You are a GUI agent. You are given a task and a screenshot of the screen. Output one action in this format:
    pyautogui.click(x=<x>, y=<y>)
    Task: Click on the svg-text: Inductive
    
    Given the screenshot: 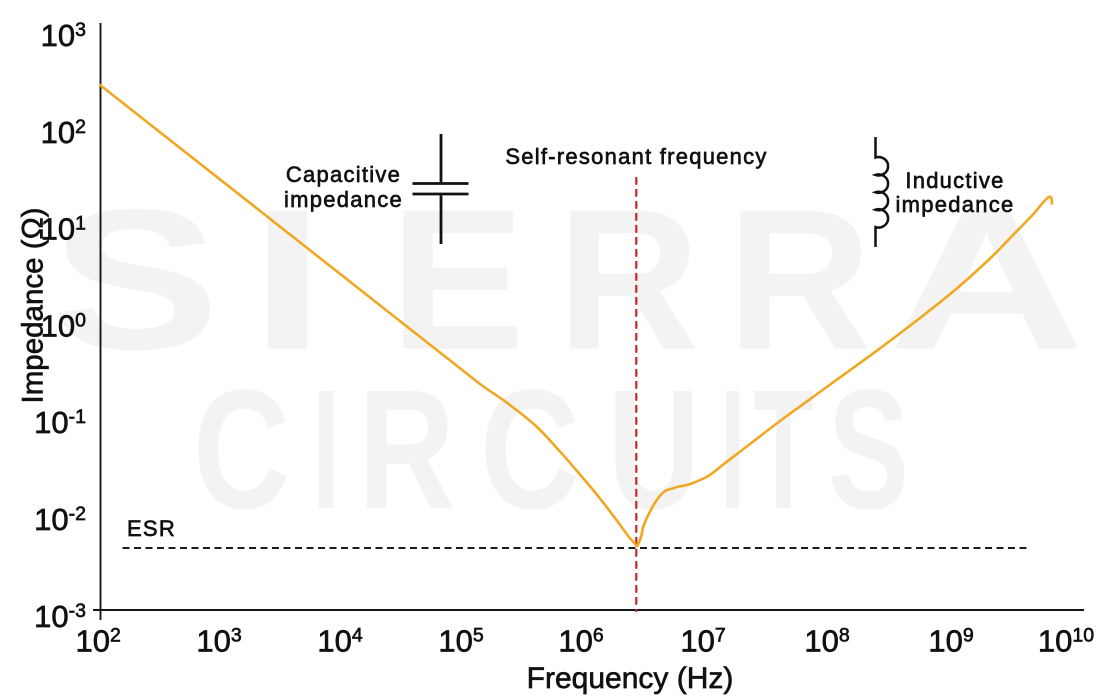 What is the action you would take?
    pyautogui.click(x=954, y=180)
    